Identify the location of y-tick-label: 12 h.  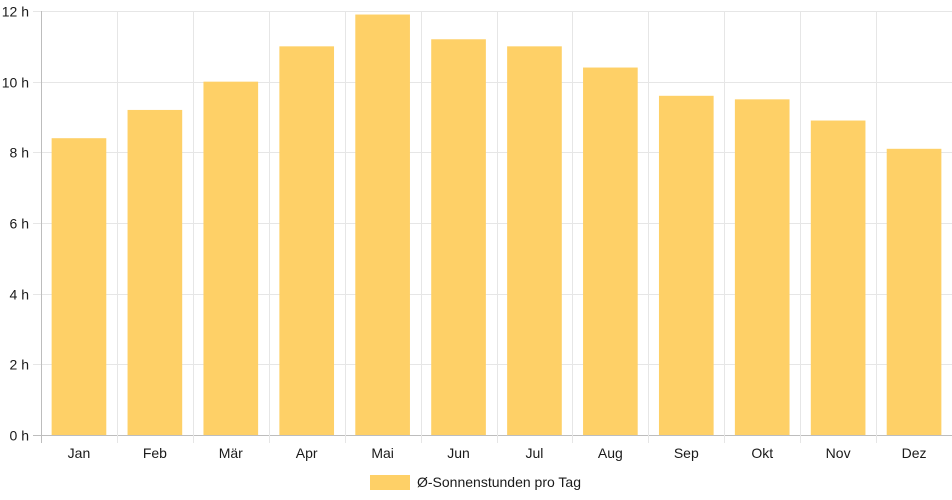
(15, 12).